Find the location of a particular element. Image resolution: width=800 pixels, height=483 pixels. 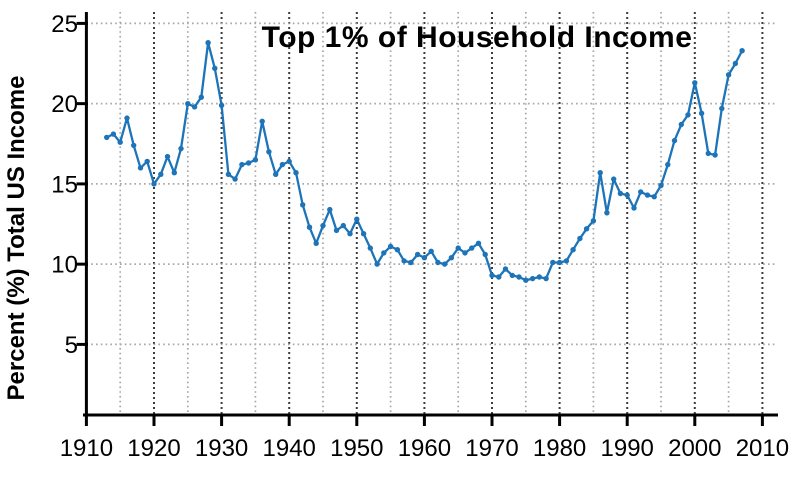

x-tick-label: 1920 is located at coordinates (153, 448).